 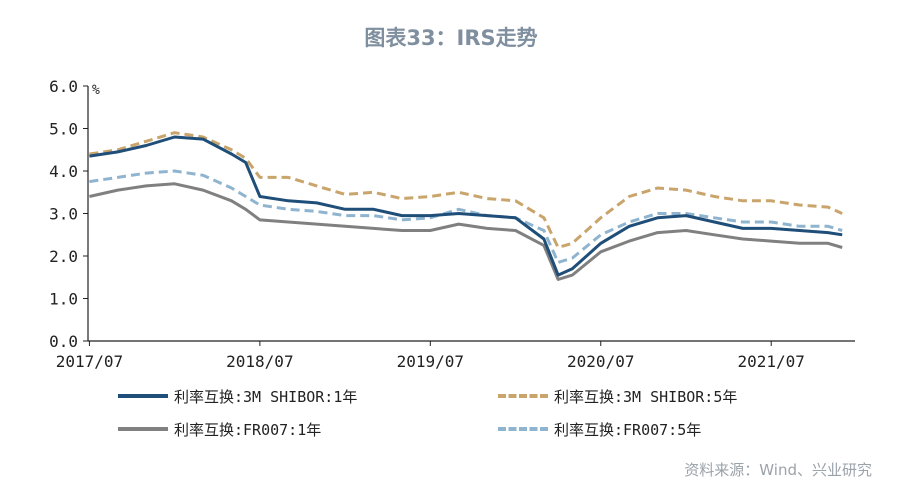 I want to click on legend-swatch-fr007-1y, so click(x=143, y=429).